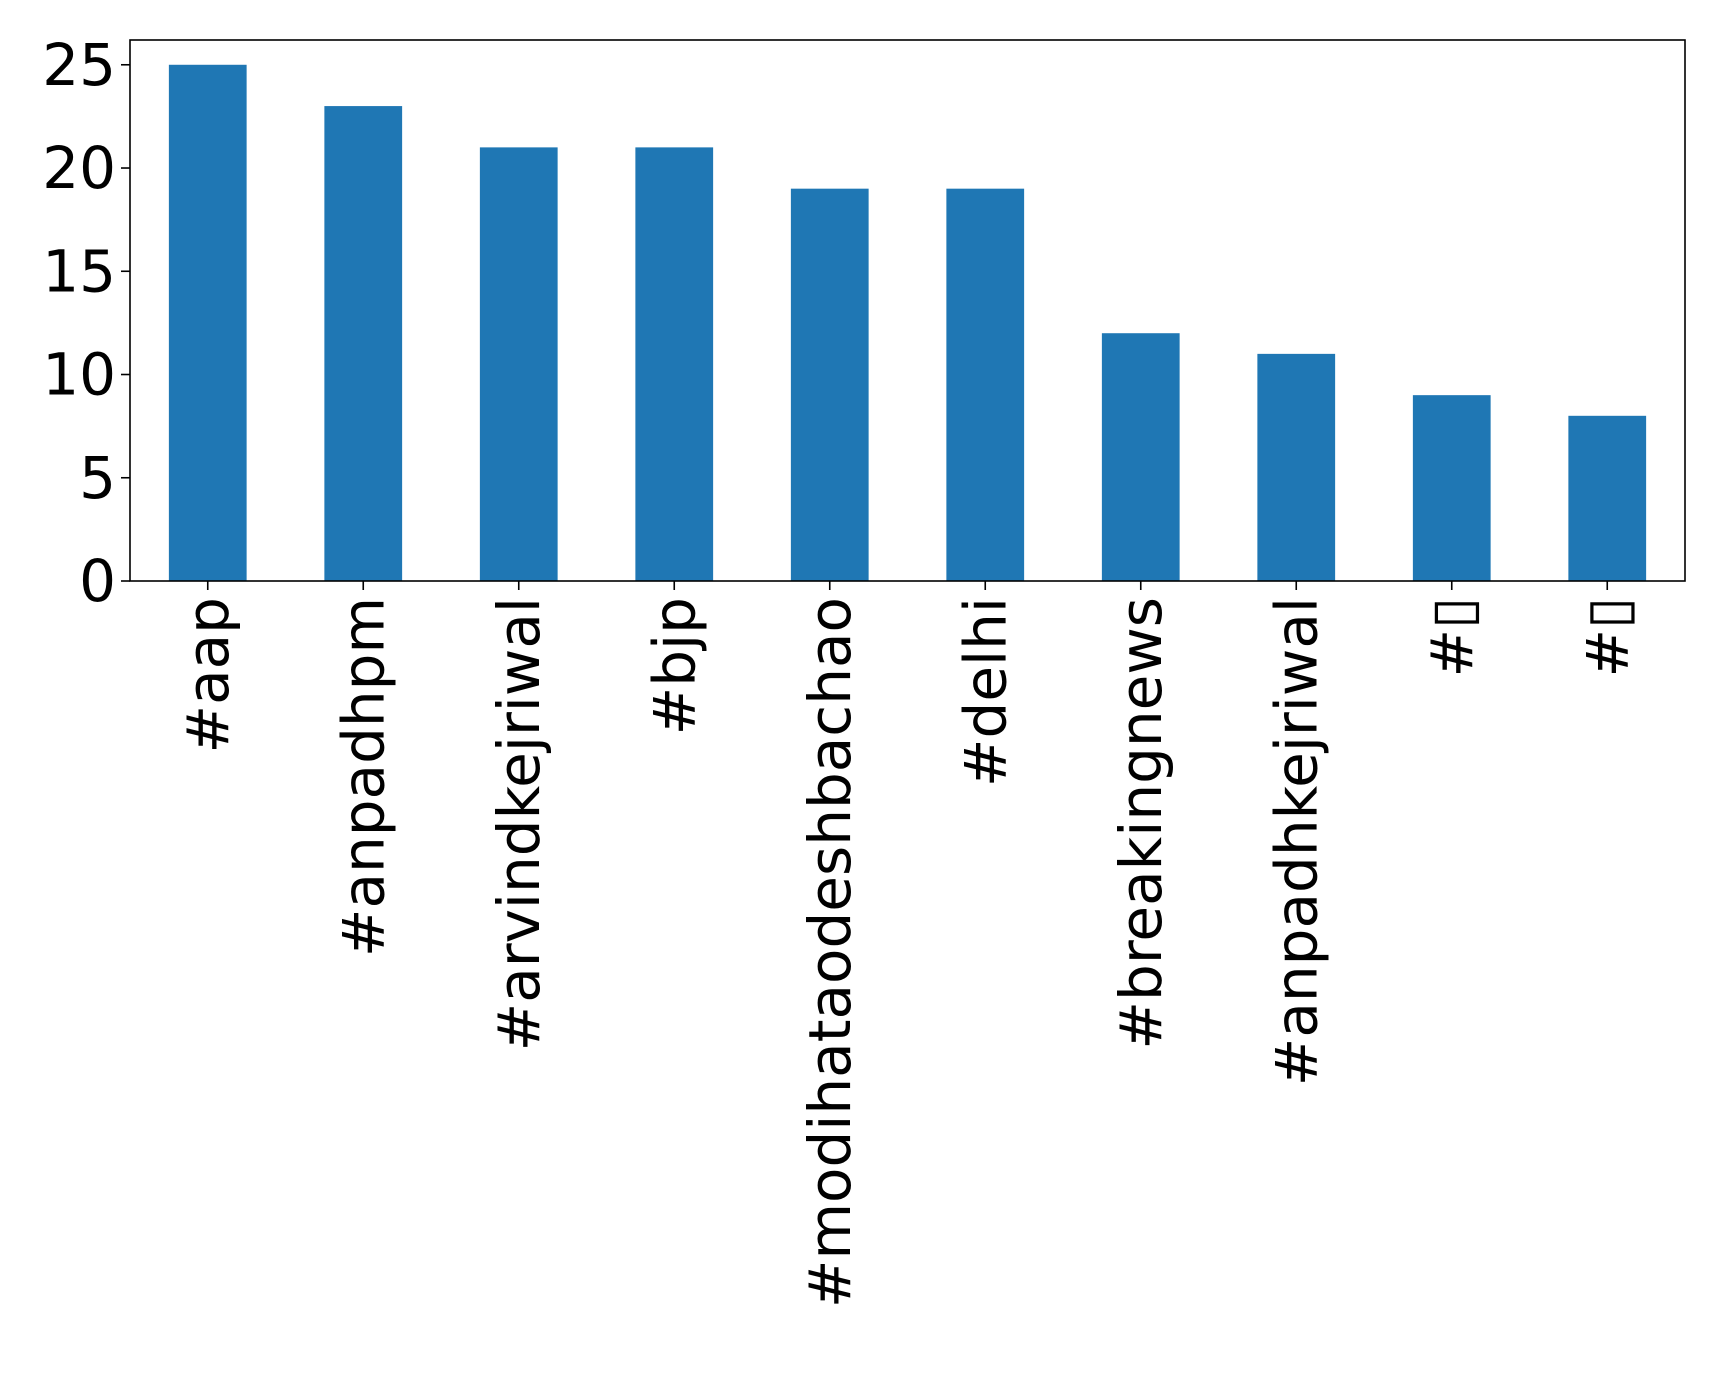 The width and height of the screenshot is (1719, 1394). I want to click on y-tick-label-1: 5, so click(97, 478).